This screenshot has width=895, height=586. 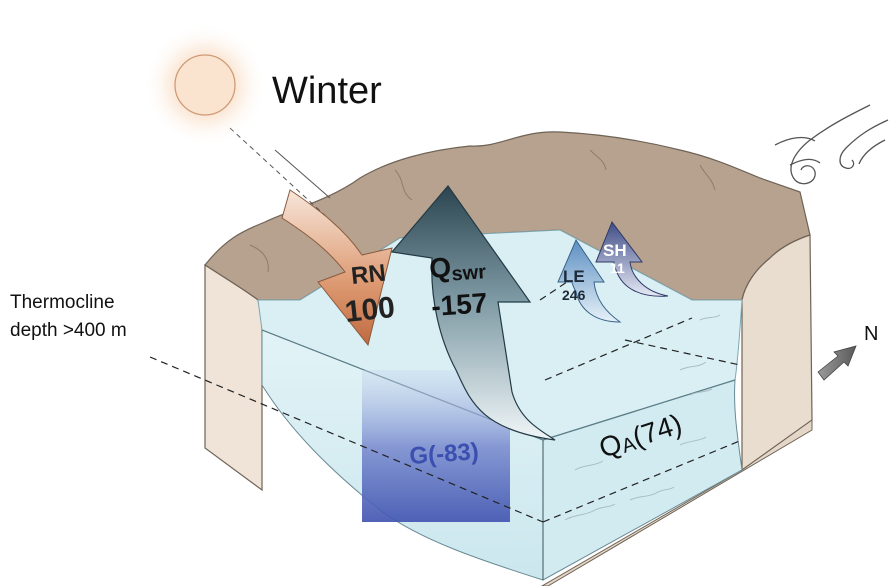 What do you see at coordinates (62, 302) in the screenshot?
I see `thermocline-label-line1: Thermocline` at bounding box center [62, 302].